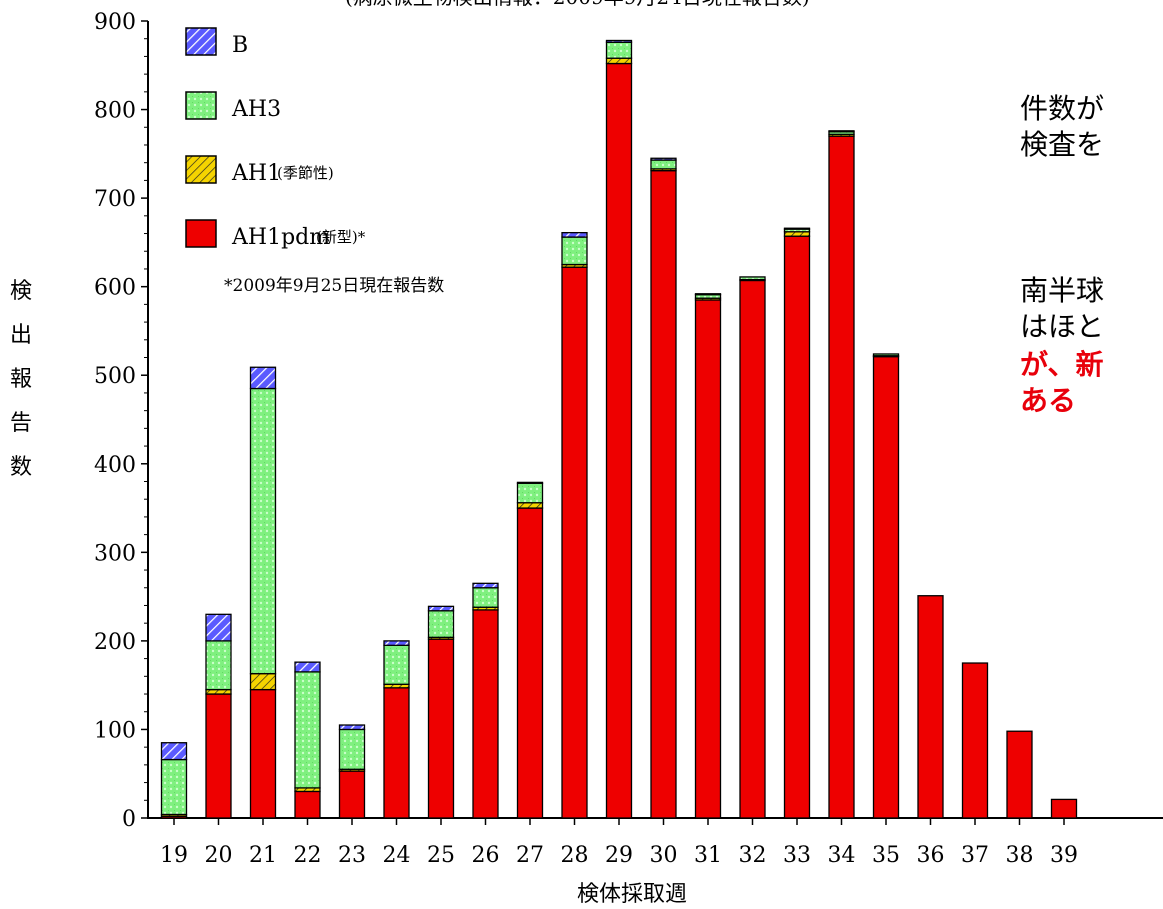  What do you see at coordinates (1064, 855) in the screenshot?
I see `x-tick-label: 39` at bounding box center [1064, 855].